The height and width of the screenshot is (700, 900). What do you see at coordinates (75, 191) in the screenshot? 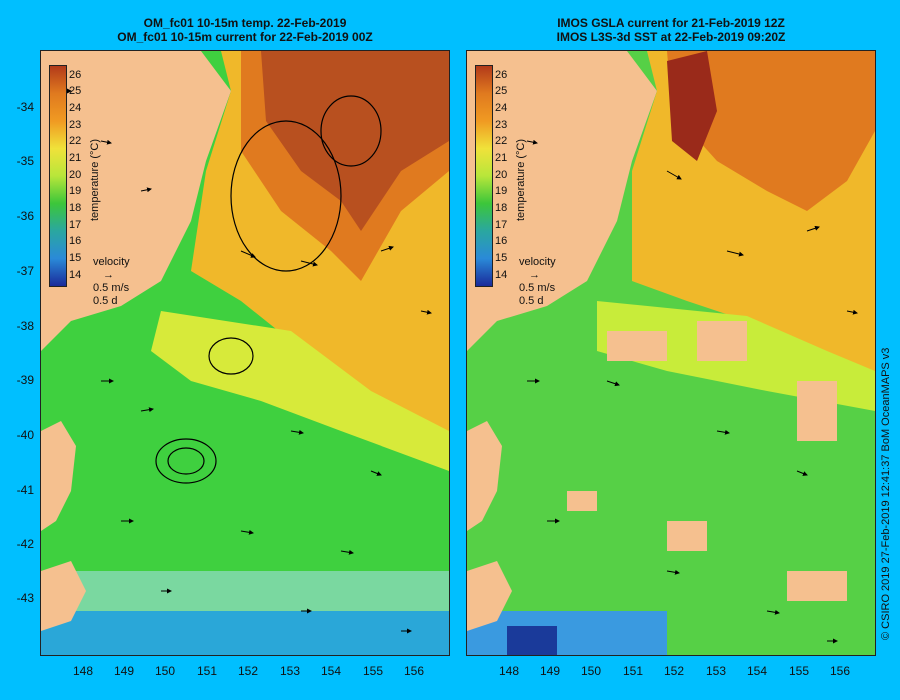
I see `left-cbar-label-19: 19` at bounding box center [75, 191].